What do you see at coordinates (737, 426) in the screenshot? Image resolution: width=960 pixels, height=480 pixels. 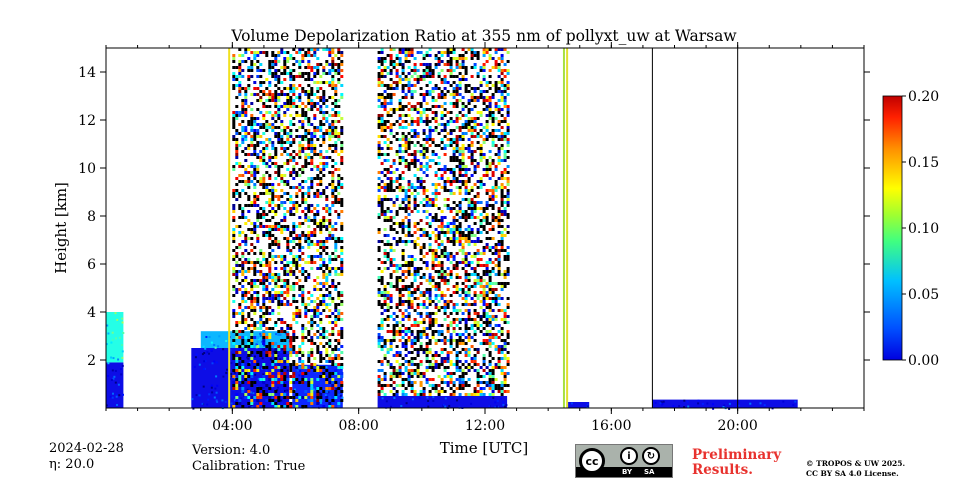 I see `x-tick-label: 20:00` at bounding box center [737, 426].